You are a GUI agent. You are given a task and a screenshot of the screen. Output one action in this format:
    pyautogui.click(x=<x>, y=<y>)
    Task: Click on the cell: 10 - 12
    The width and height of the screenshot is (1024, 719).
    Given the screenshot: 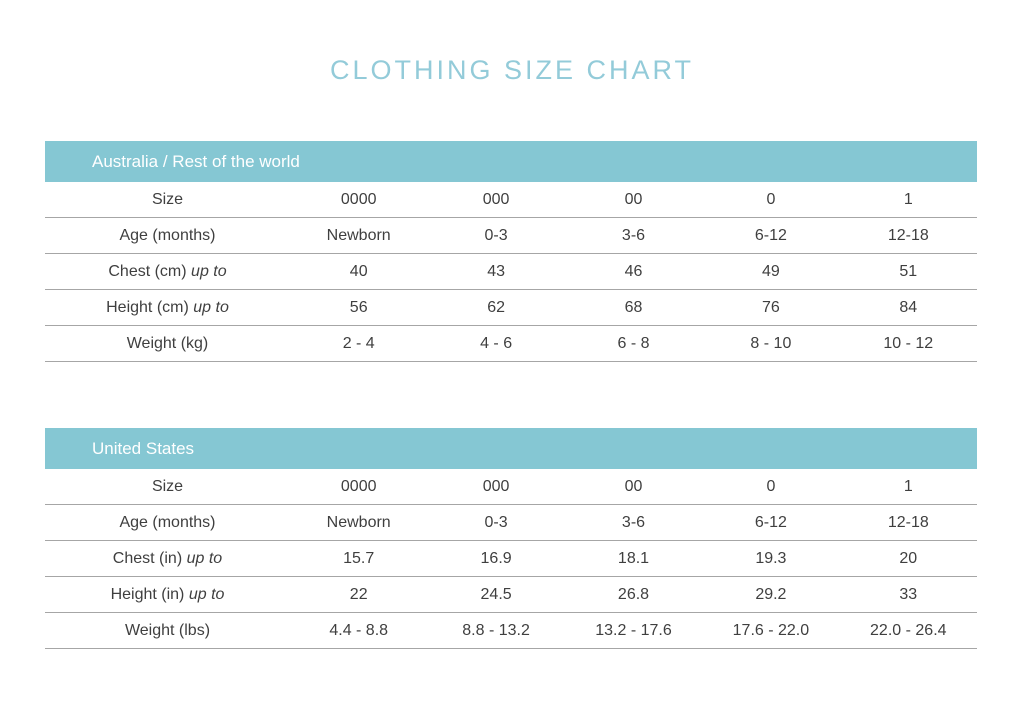 What is the action you would take?
    pyautogui.click(x=908, y=343)
    